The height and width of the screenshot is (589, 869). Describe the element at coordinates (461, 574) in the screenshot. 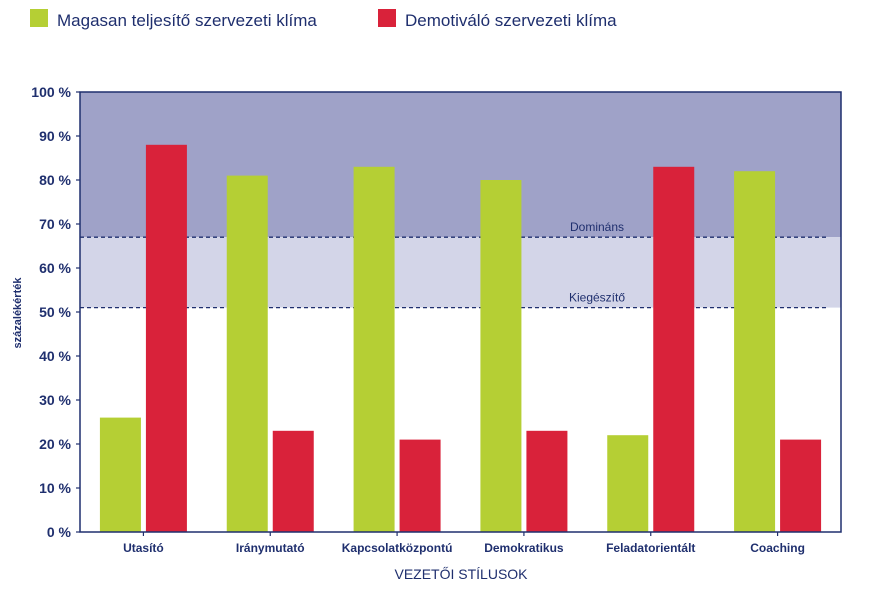

I see `x-axis-title: VEZETŐI STÍLUSOK` at that location.